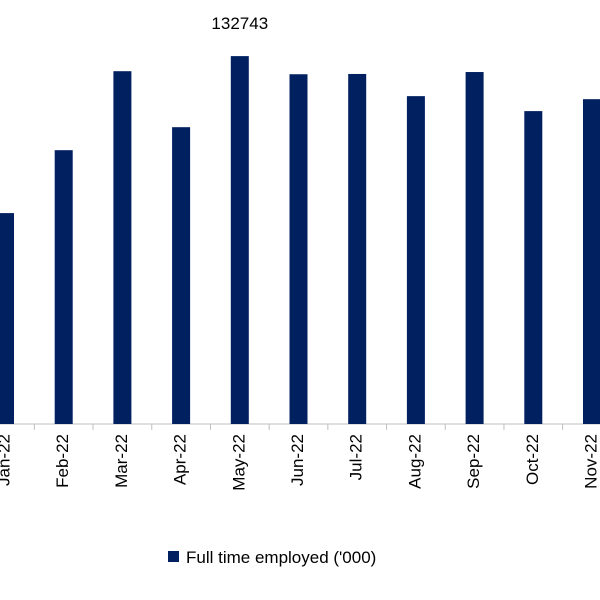 The width and height of the screenshot is (600, 600). Describe the element at coordinates (297, 460) in the screenshot. I see `x-tick-label: Jun-22` at that location.